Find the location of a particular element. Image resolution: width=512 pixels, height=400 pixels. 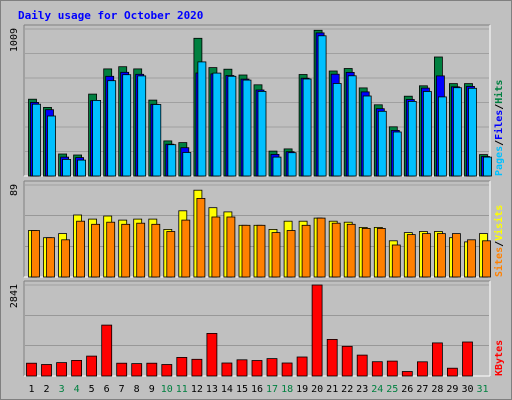

y-max-label: 89 is located at coordinates (14, 190).